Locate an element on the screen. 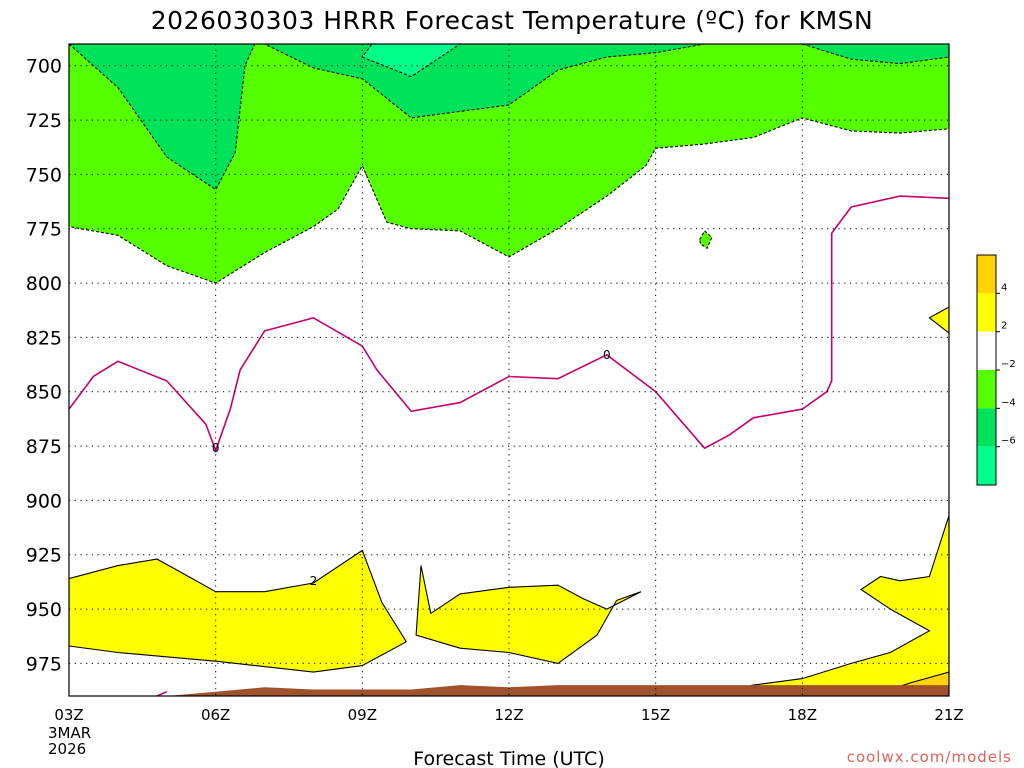  contour-label: 2 is located at coordinates (314, 581).